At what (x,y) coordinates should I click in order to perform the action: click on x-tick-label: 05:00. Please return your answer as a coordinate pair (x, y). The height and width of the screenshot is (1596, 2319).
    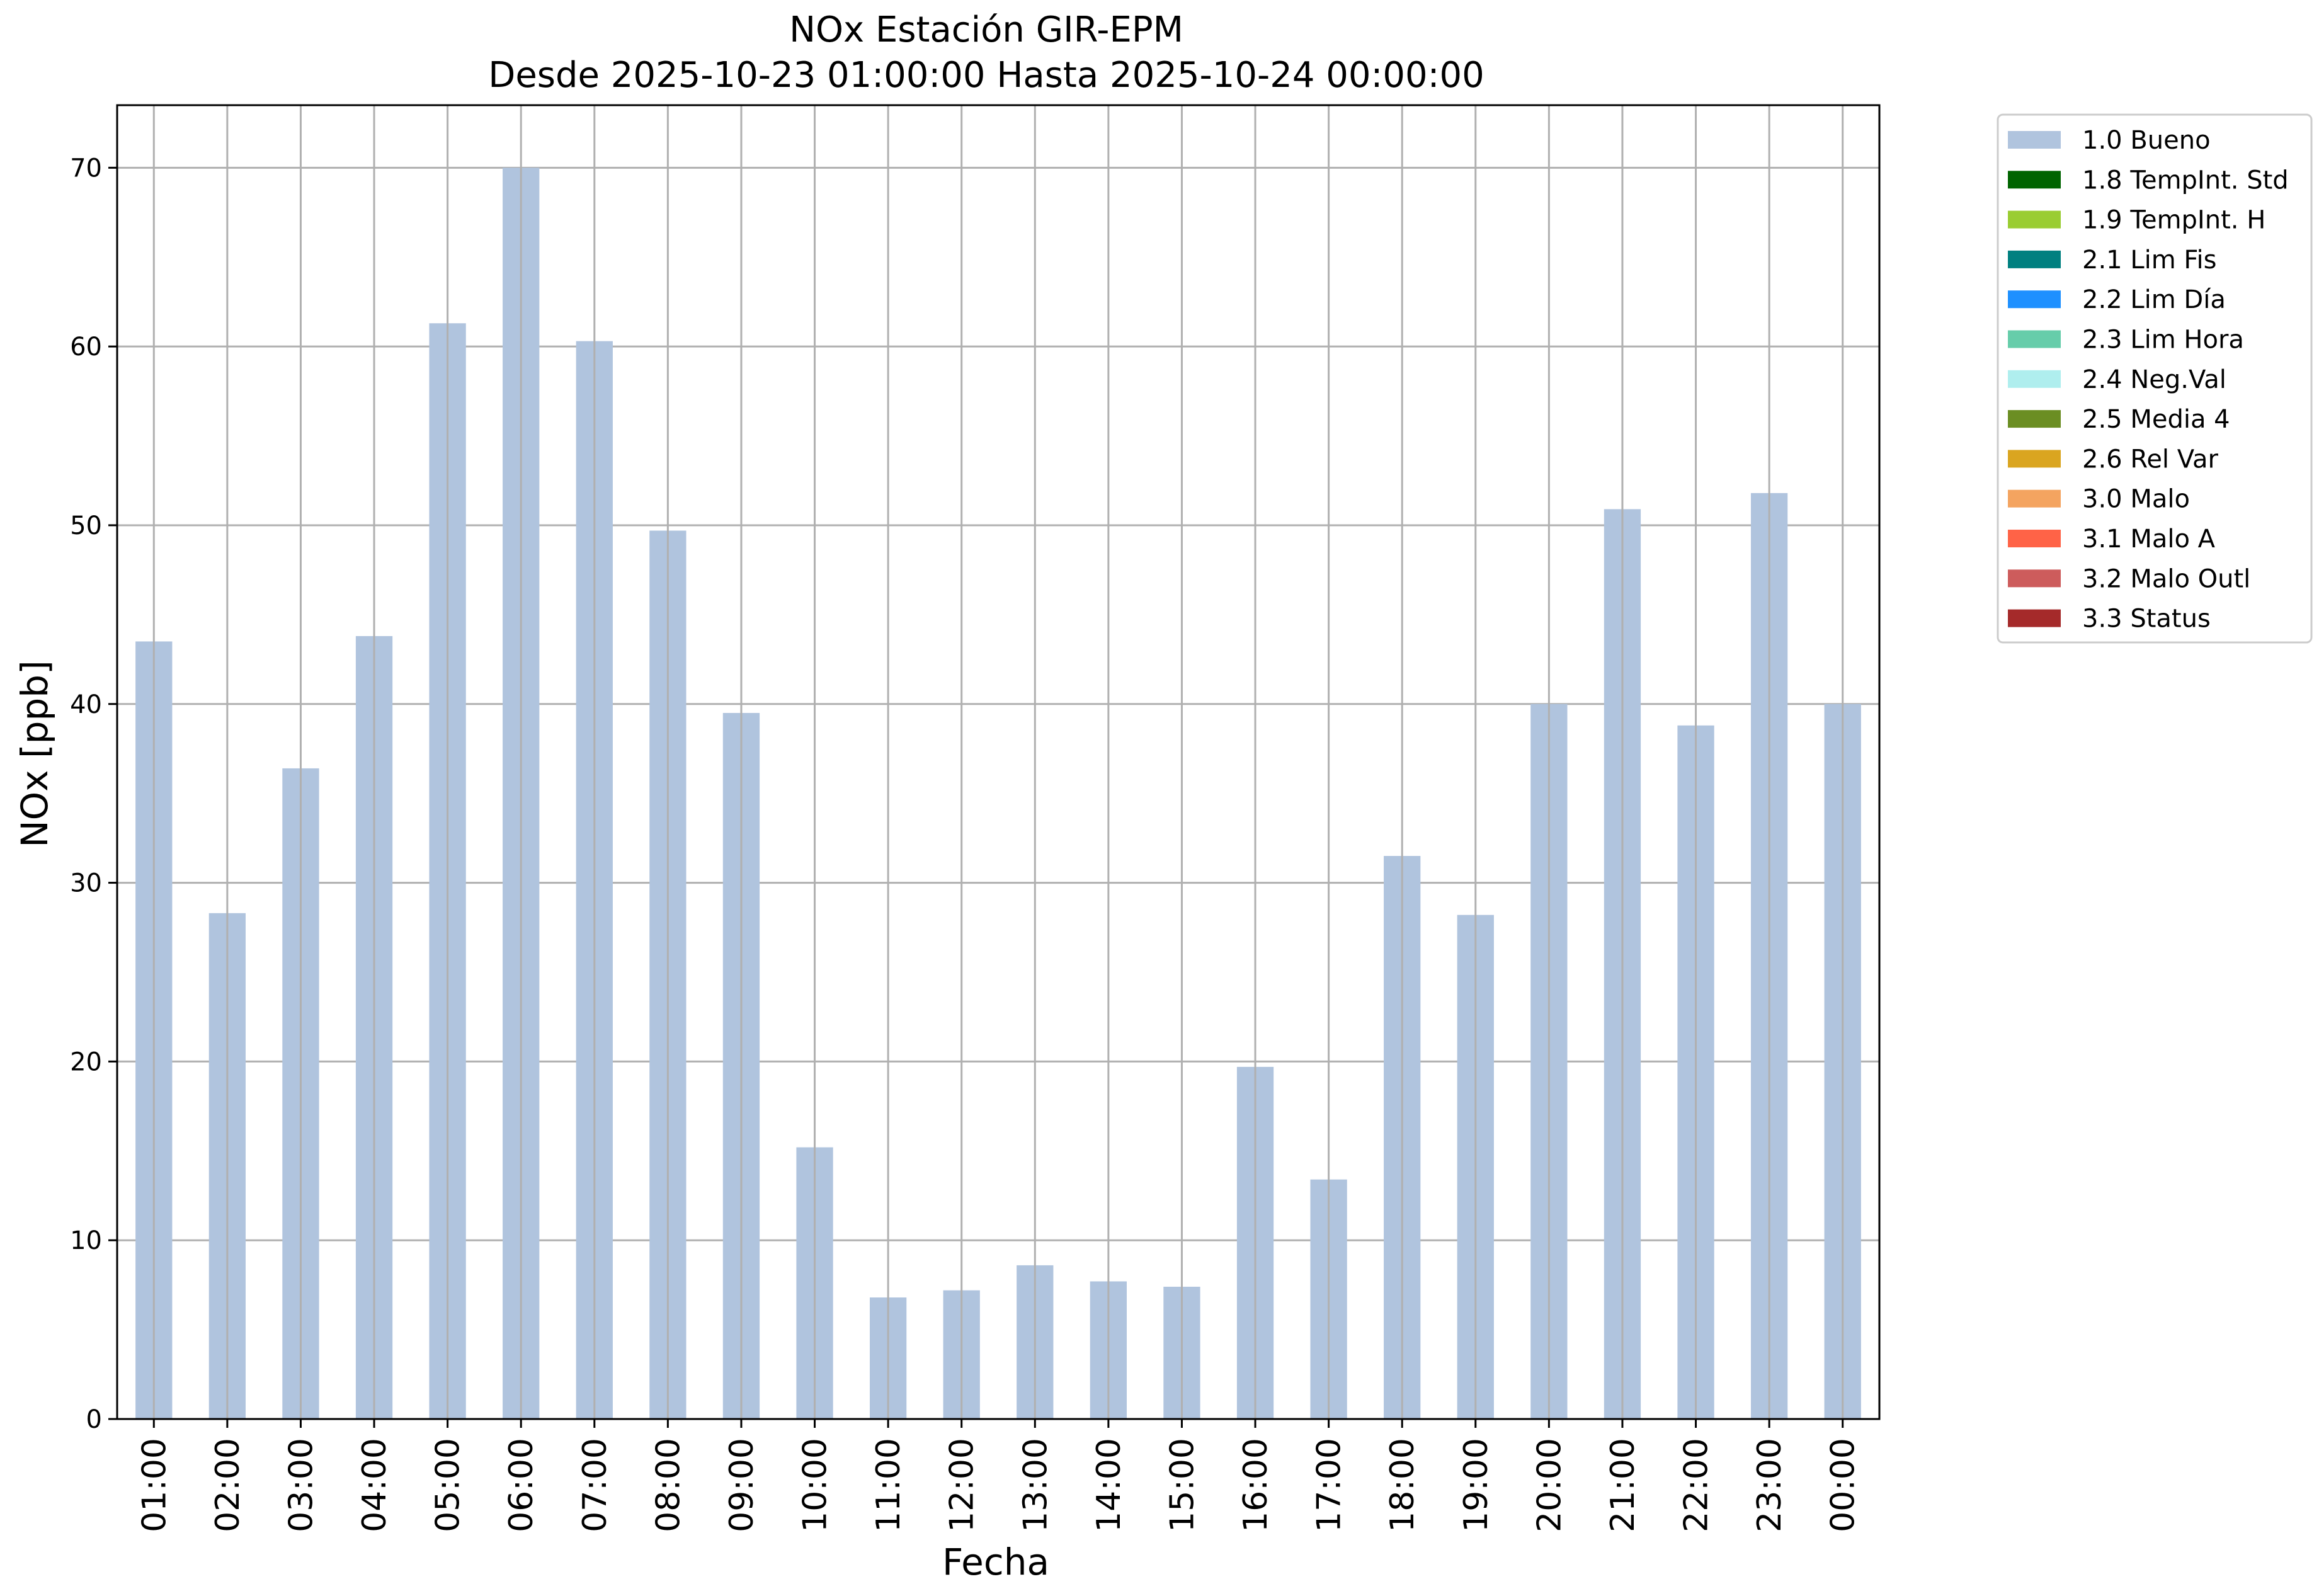
    Looking at the image, I should click on (448, 1485).